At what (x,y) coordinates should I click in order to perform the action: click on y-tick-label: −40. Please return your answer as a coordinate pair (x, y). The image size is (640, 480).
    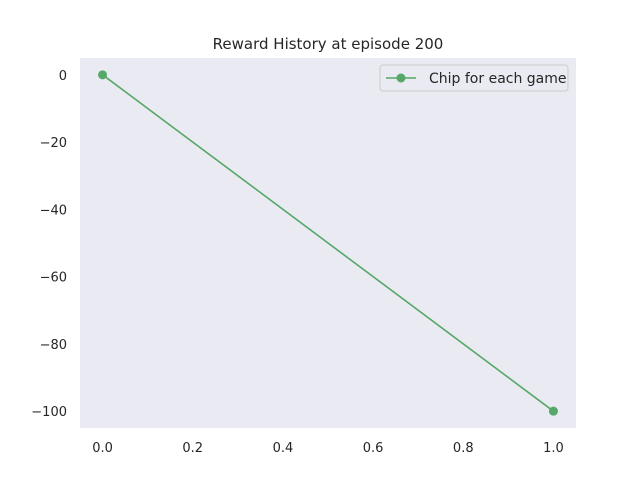
    Looking at the image, I should click on (53, 210).